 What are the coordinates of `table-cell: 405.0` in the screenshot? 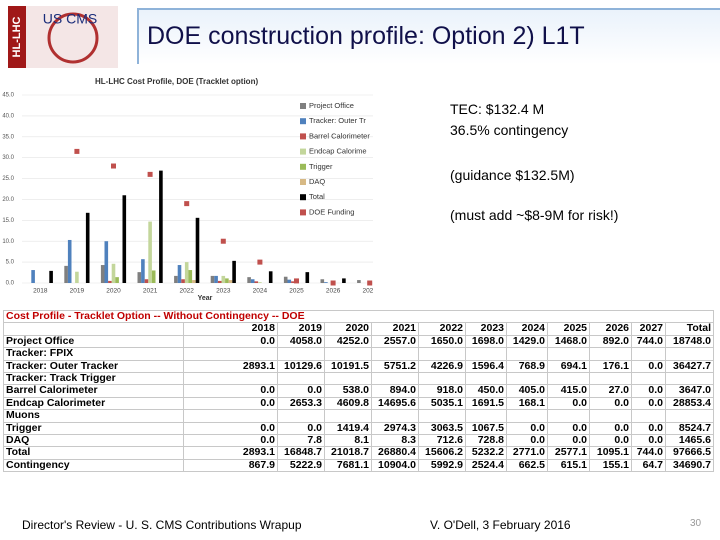 It's located at (527, 391).